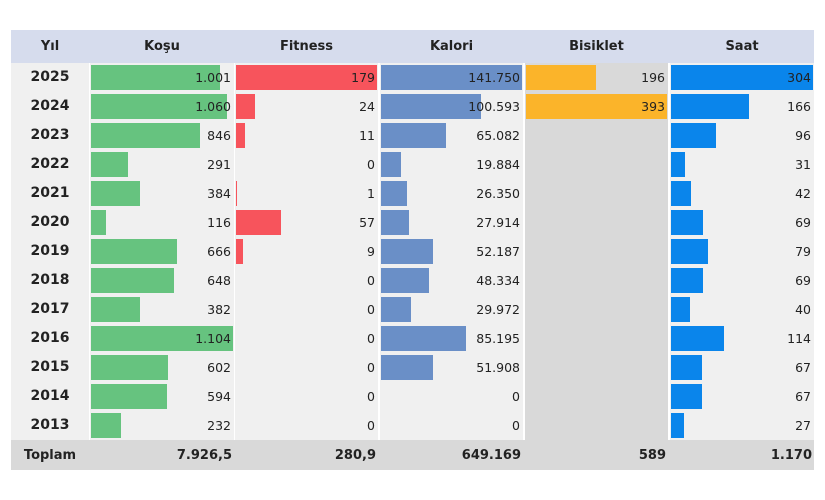  What do you see at coordinates (451, 46) in the screenshot?
I see `header-kalori: Kalori` at bounding box center [451, 46].